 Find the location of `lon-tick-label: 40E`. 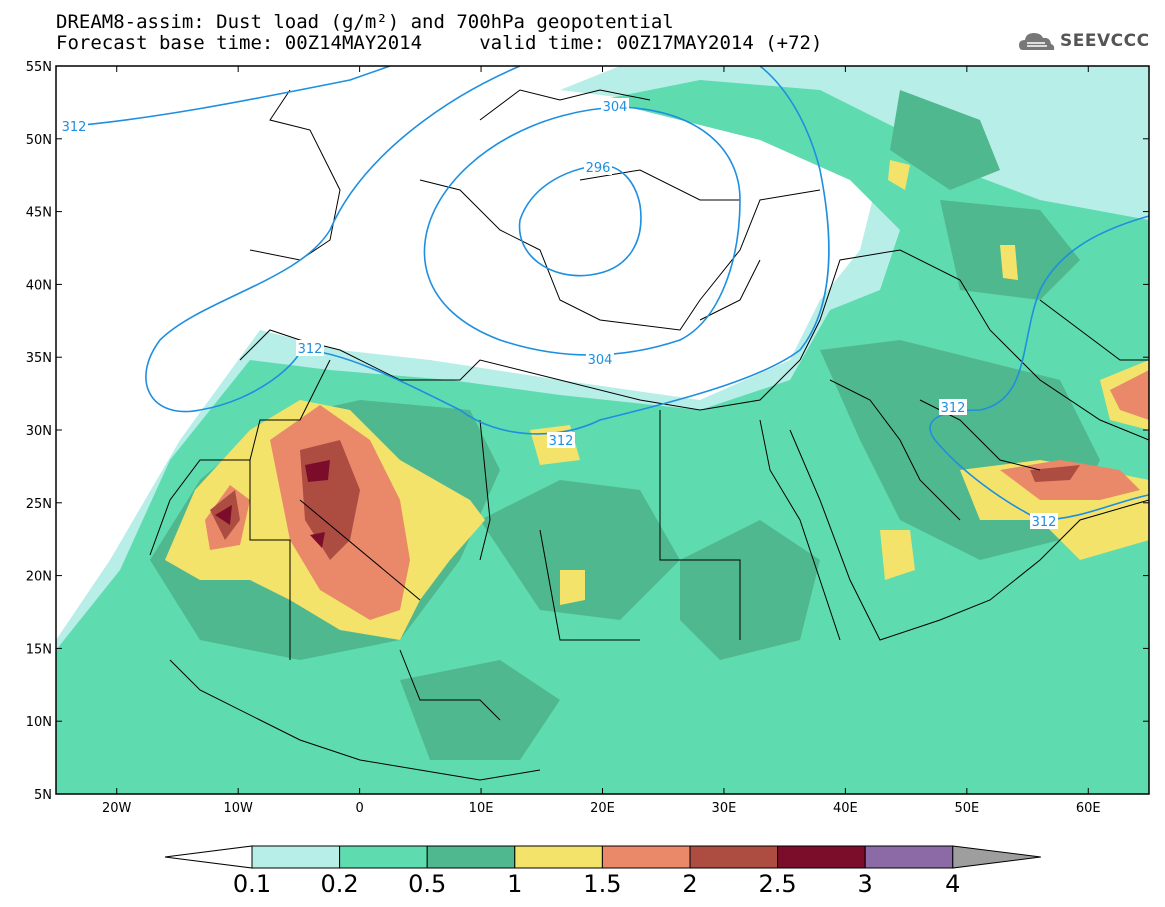

lon-tick-label: 40E is located at coordinates (845, 808).